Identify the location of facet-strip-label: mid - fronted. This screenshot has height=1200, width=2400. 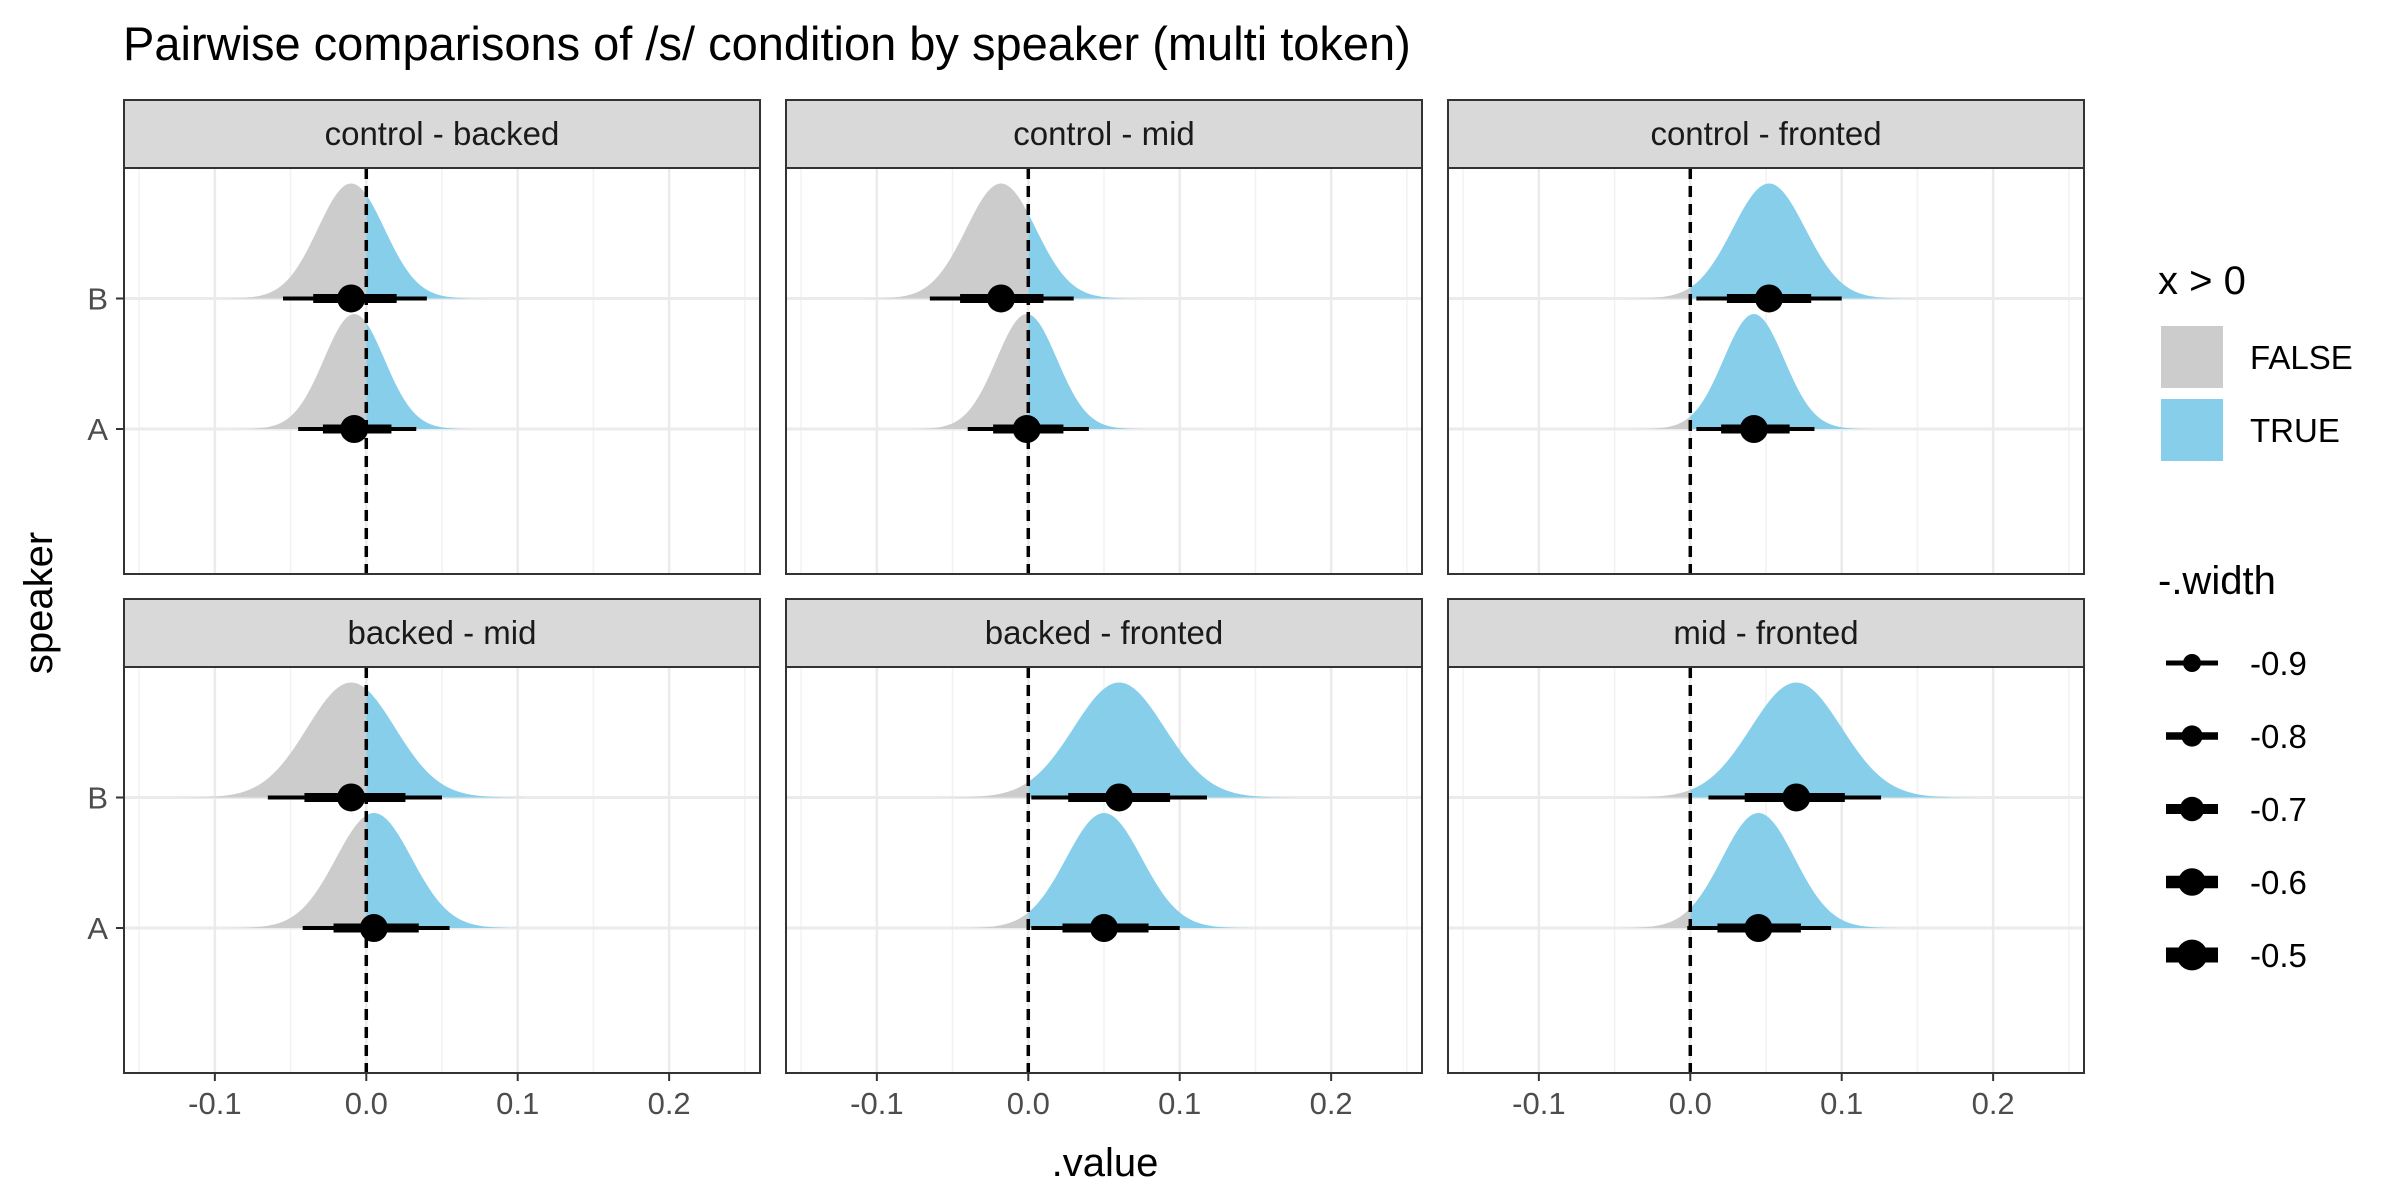
(1765, 632).